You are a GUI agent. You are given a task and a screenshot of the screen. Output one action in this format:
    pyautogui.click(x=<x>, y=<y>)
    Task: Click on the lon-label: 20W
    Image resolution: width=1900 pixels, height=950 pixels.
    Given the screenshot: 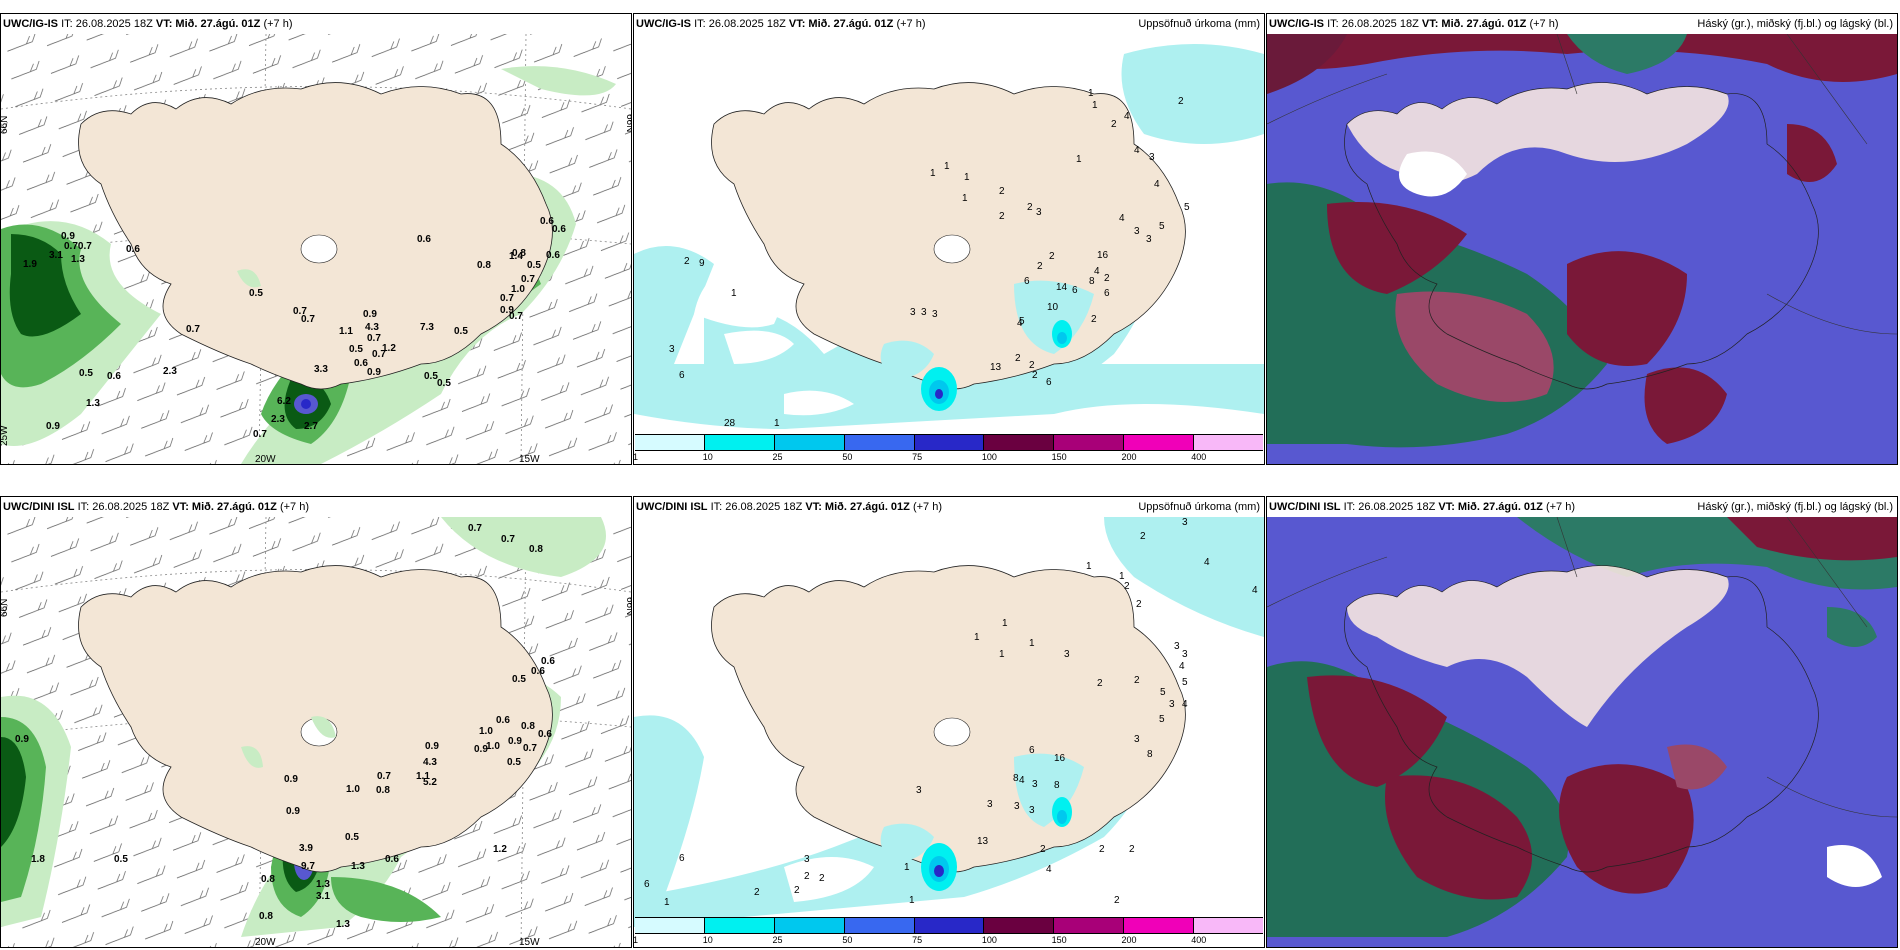 What is the action you would take?
    pyautogui.click(x=265, y=942)
    